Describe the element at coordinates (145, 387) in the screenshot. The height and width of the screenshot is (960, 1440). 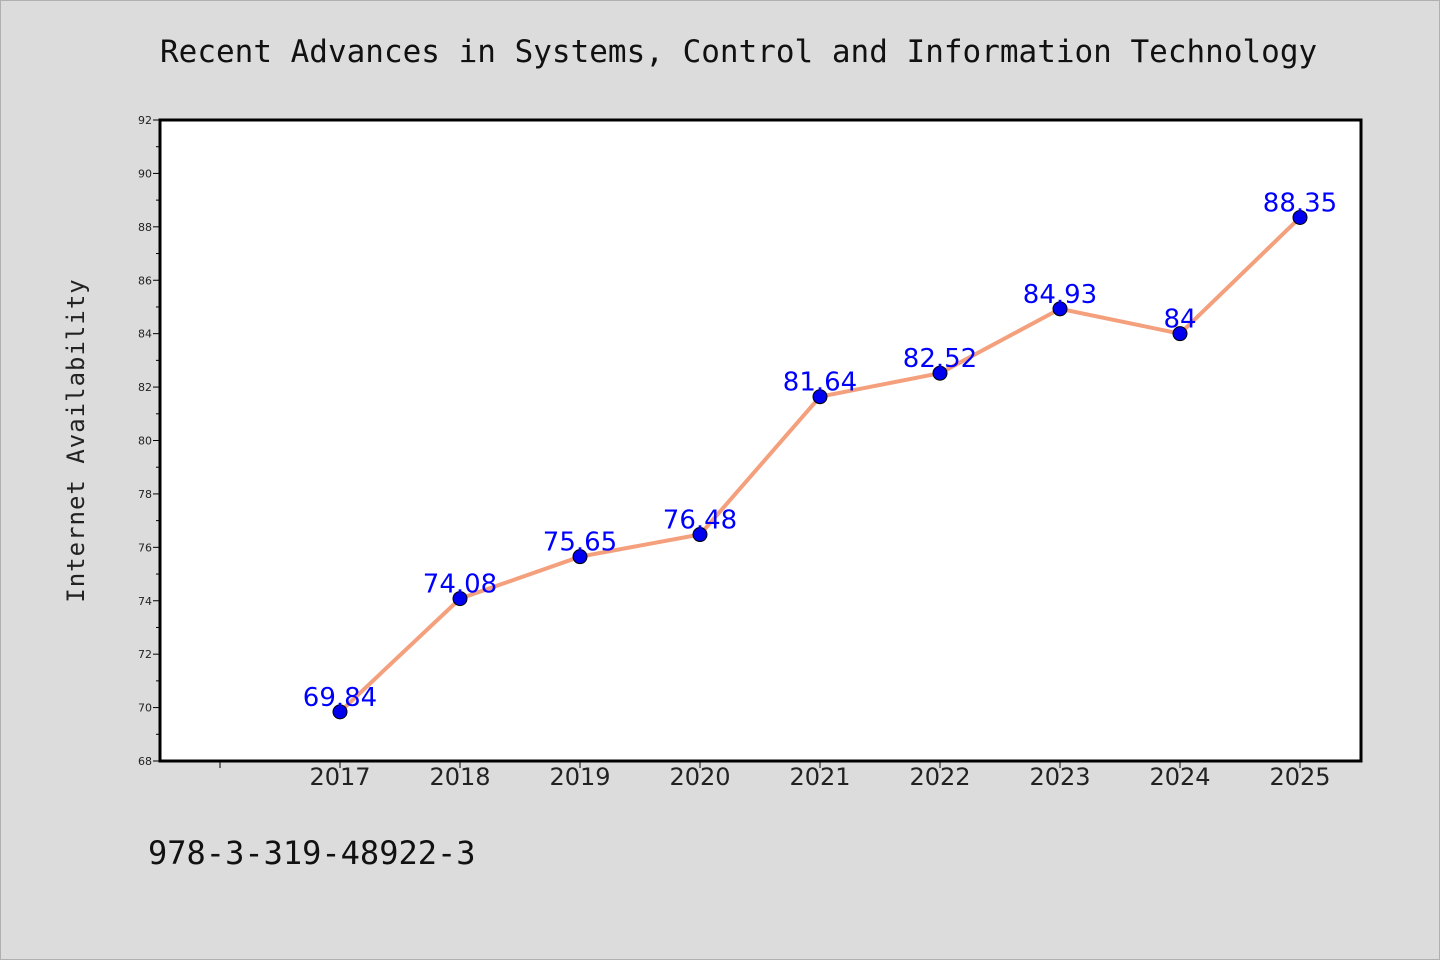
I see `y-tick-label: 82` at that location.